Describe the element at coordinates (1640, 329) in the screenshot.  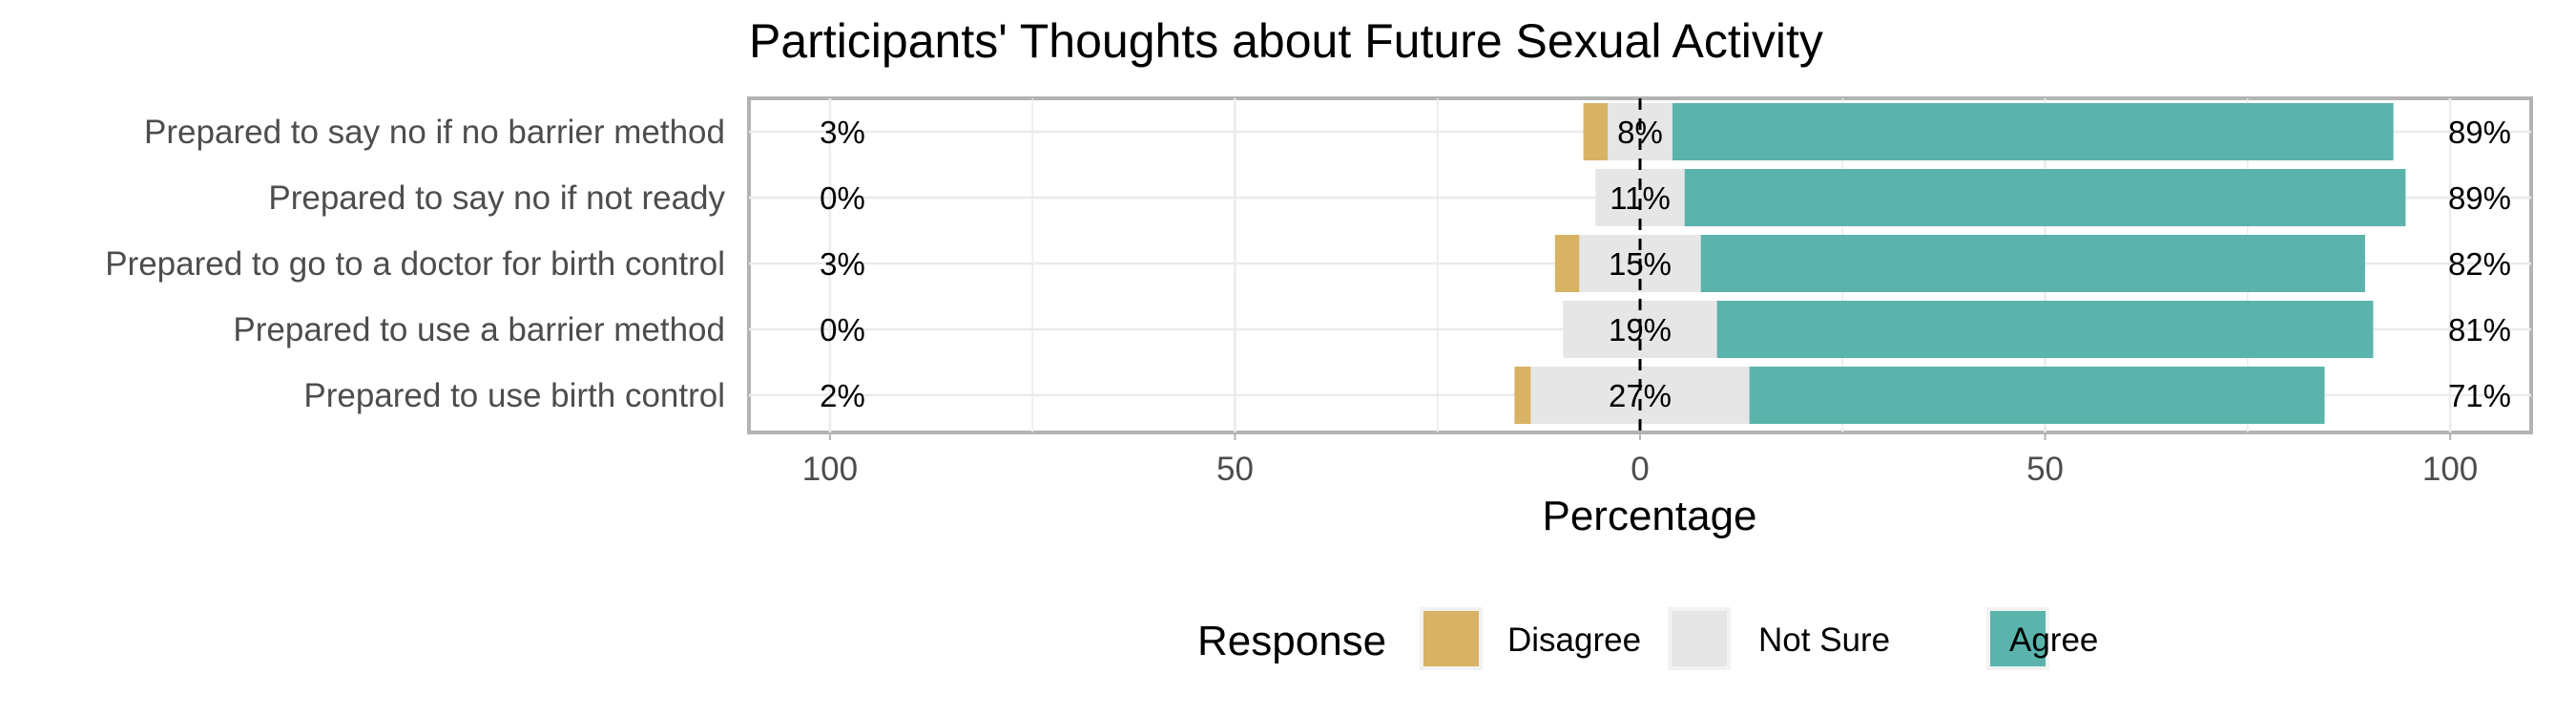
I see `label-not-sure: 19%` at that location.